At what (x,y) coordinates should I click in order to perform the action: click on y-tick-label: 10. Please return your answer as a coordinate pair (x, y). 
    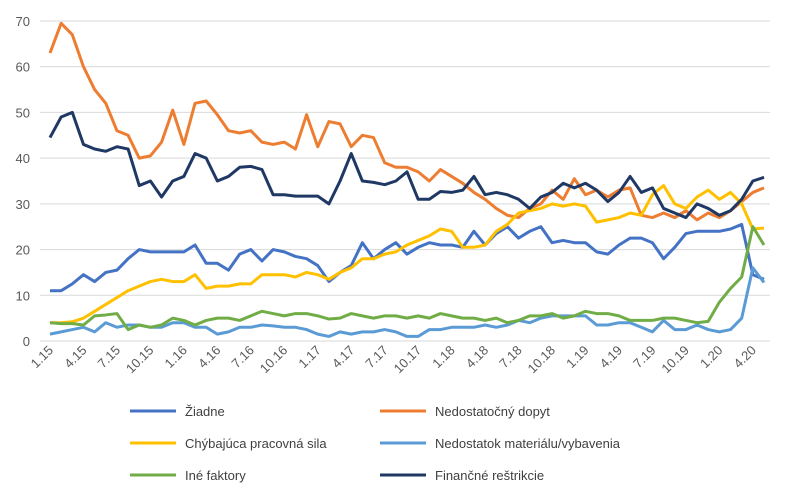
    Looking at the image, I should click on (23, 295).